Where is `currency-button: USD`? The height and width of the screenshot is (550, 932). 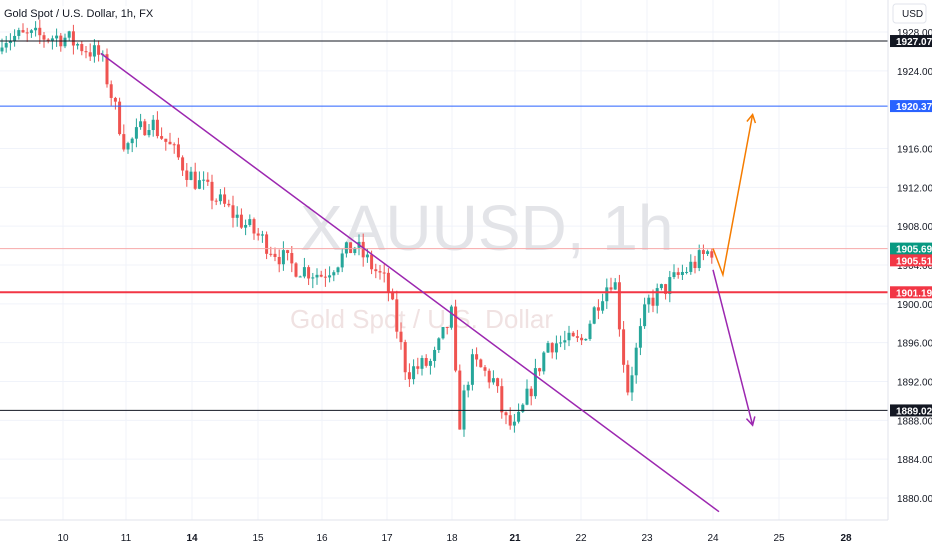
currency-button: USD is located at coordinates (909, 13).